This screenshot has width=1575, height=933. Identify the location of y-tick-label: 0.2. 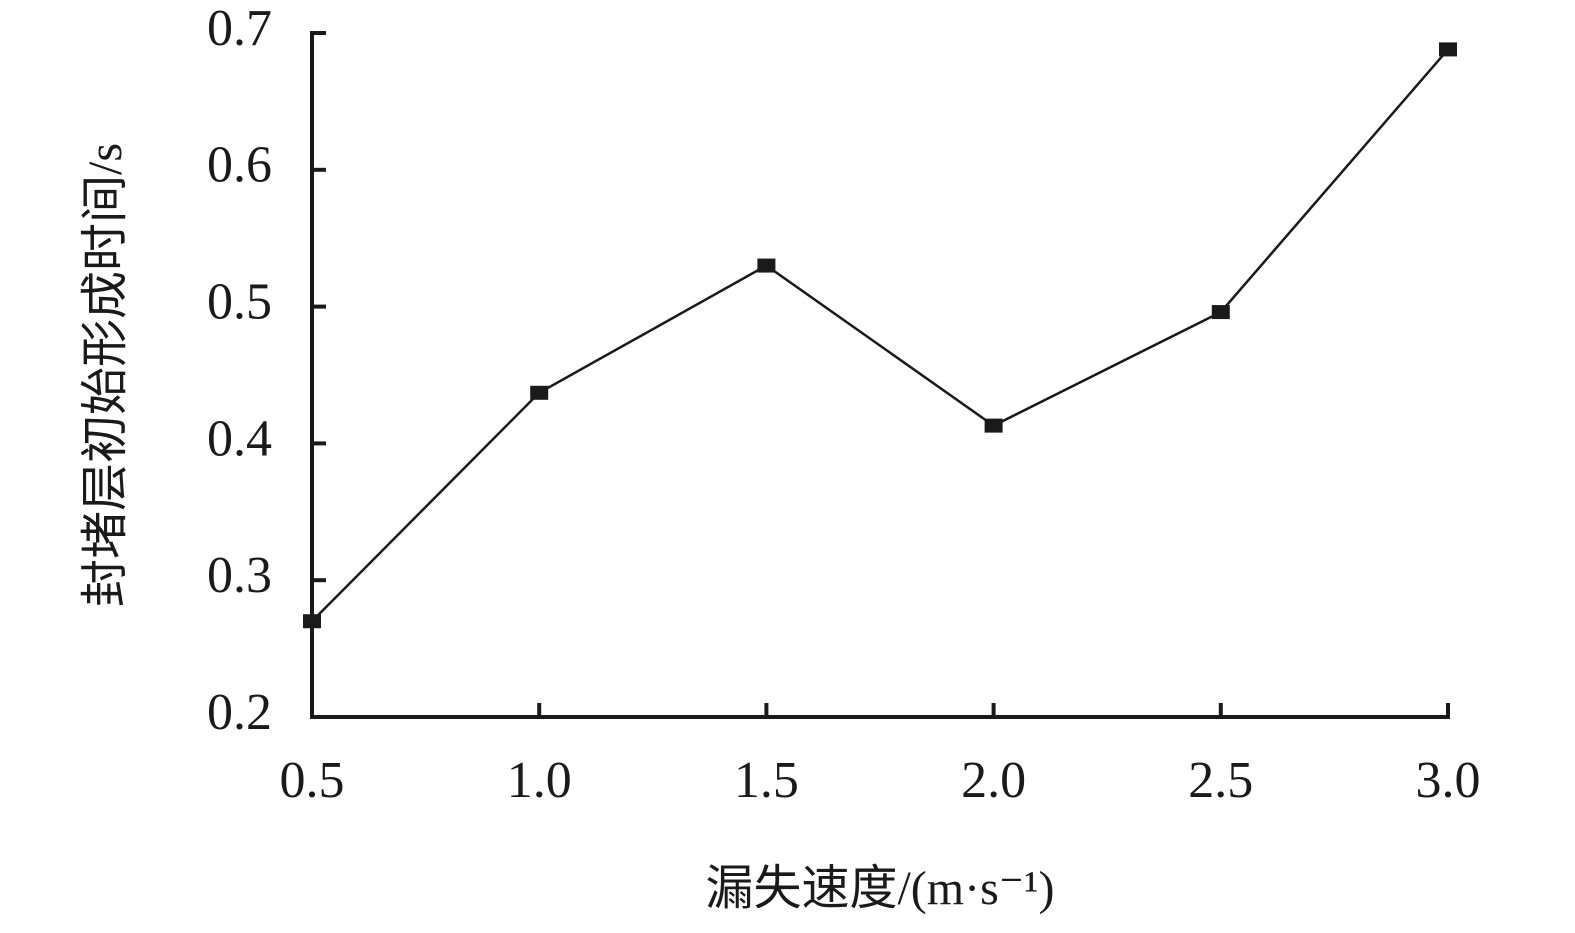
(239, 712).